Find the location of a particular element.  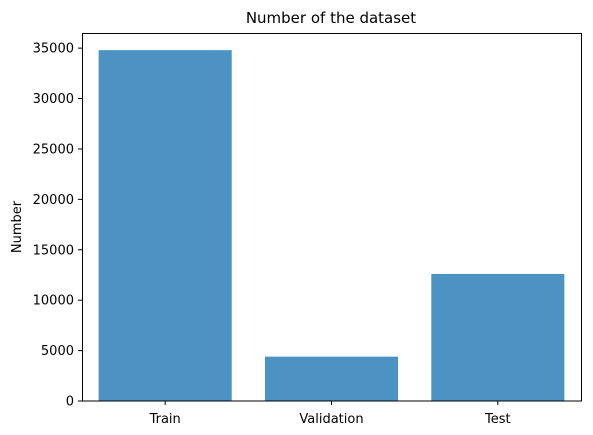

y-tick-label: 5000 is located at coordinates (57, 351).